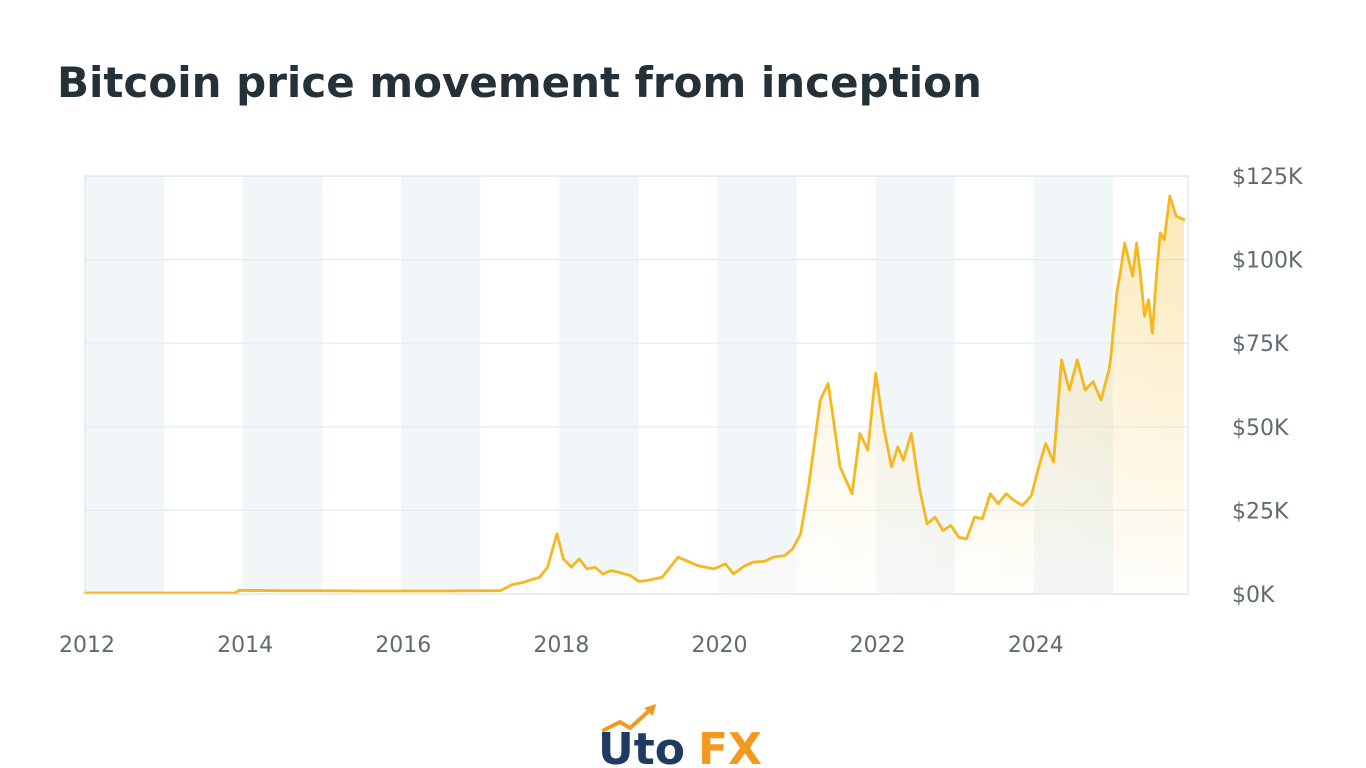 The height and width of the screenshot is (768, 1366). What do you see at coordinates (1253, 595) in the screenshot?
I see `y-tick-label: $0K` at bounding box center [1253, 595].